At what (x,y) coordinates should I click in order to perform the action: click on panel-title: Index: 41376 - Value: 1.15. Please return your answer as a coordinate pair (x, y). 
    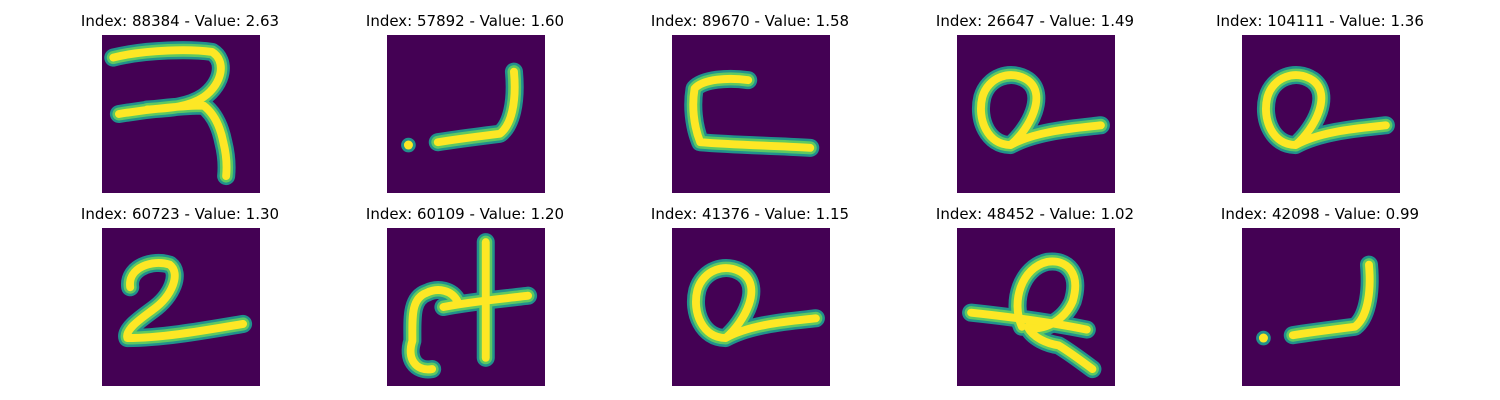
    Looking at the image, I should click on (750, 214).